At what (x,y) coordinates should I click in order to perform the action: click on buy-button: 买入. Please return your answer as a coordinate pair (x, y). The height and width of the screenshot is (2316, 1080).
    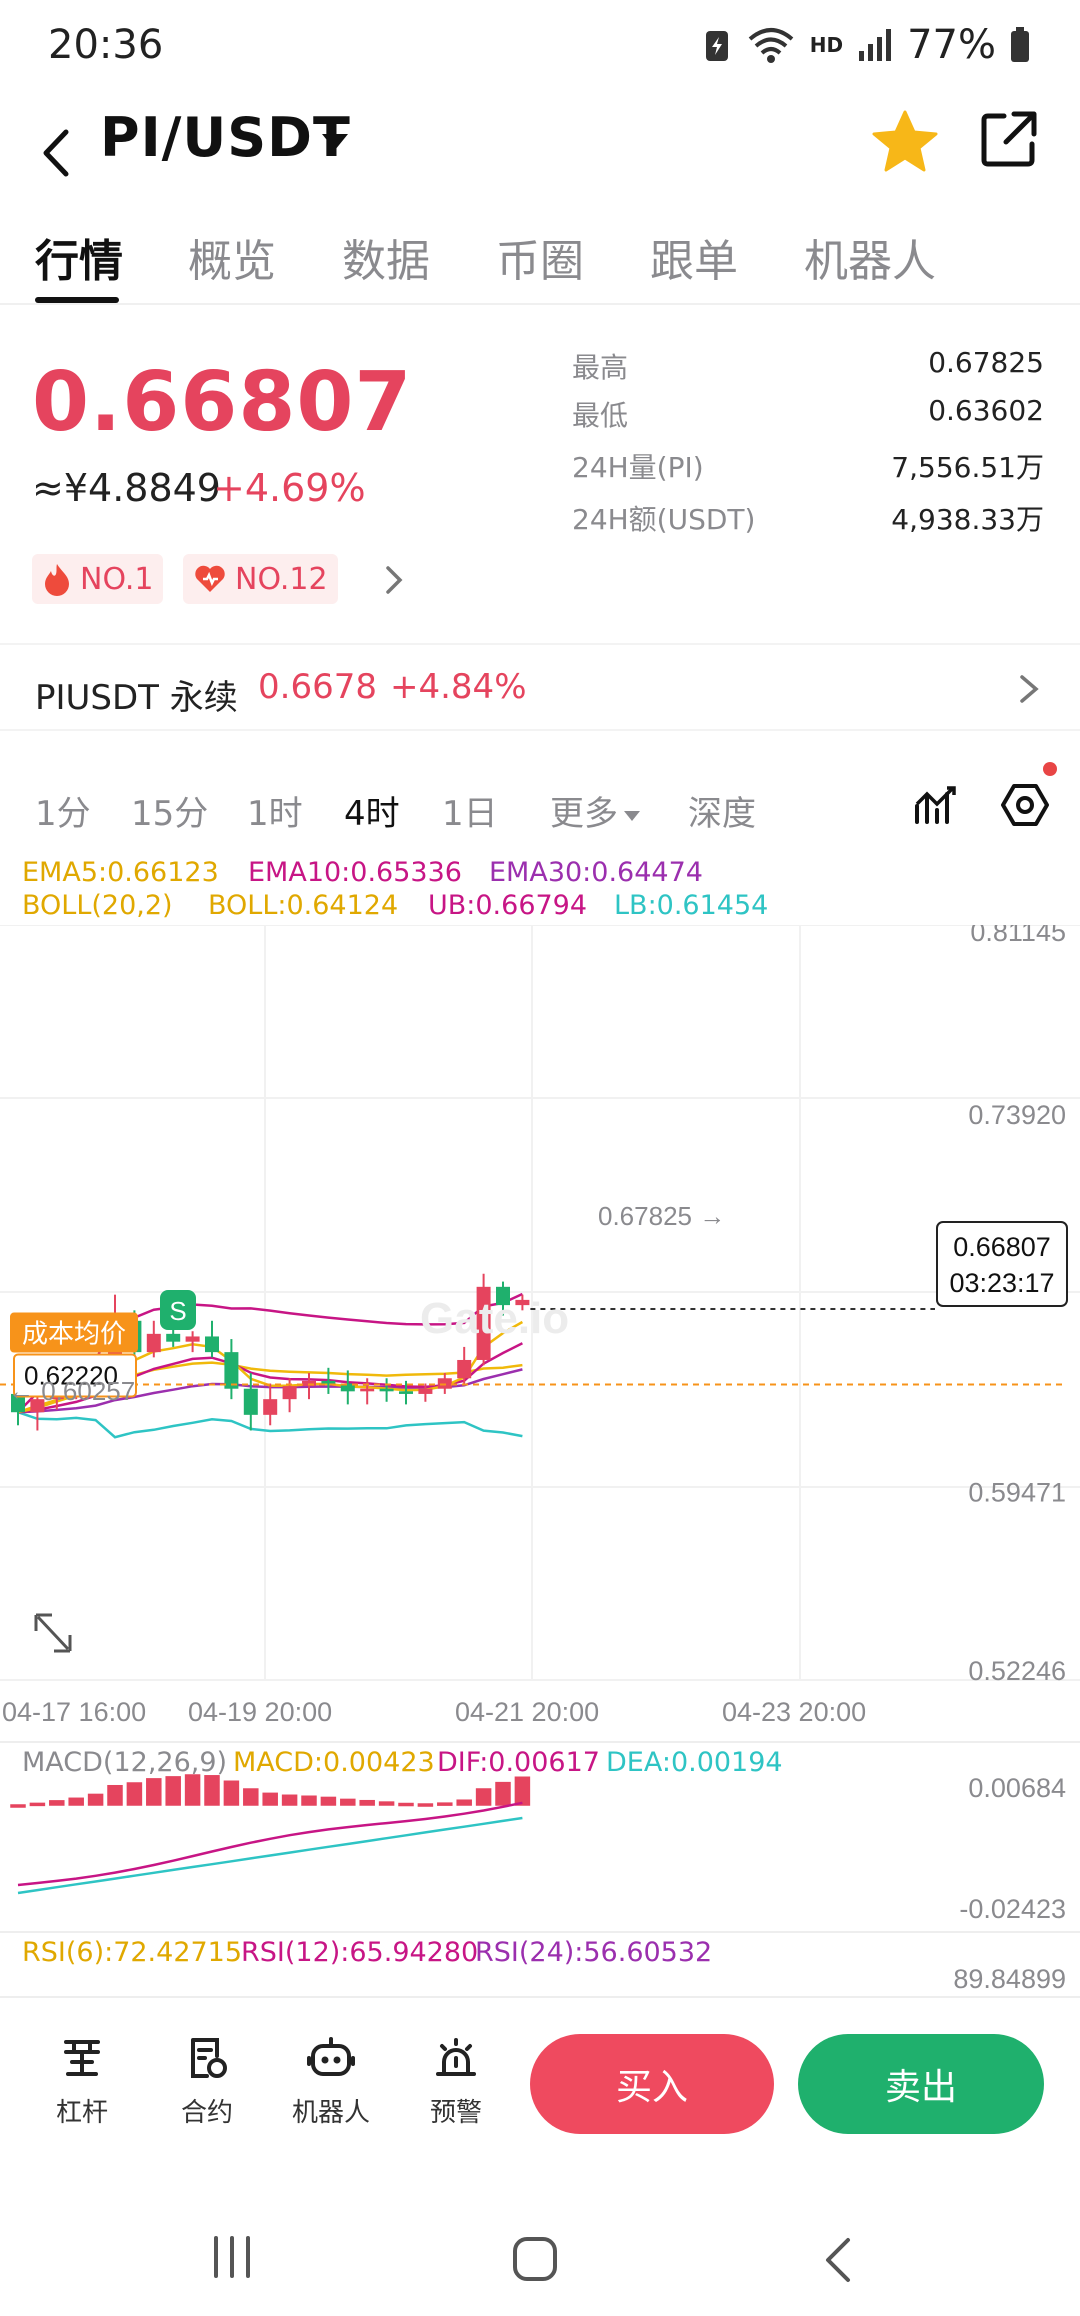
    Looking at the image, I should click on (652, 2084).